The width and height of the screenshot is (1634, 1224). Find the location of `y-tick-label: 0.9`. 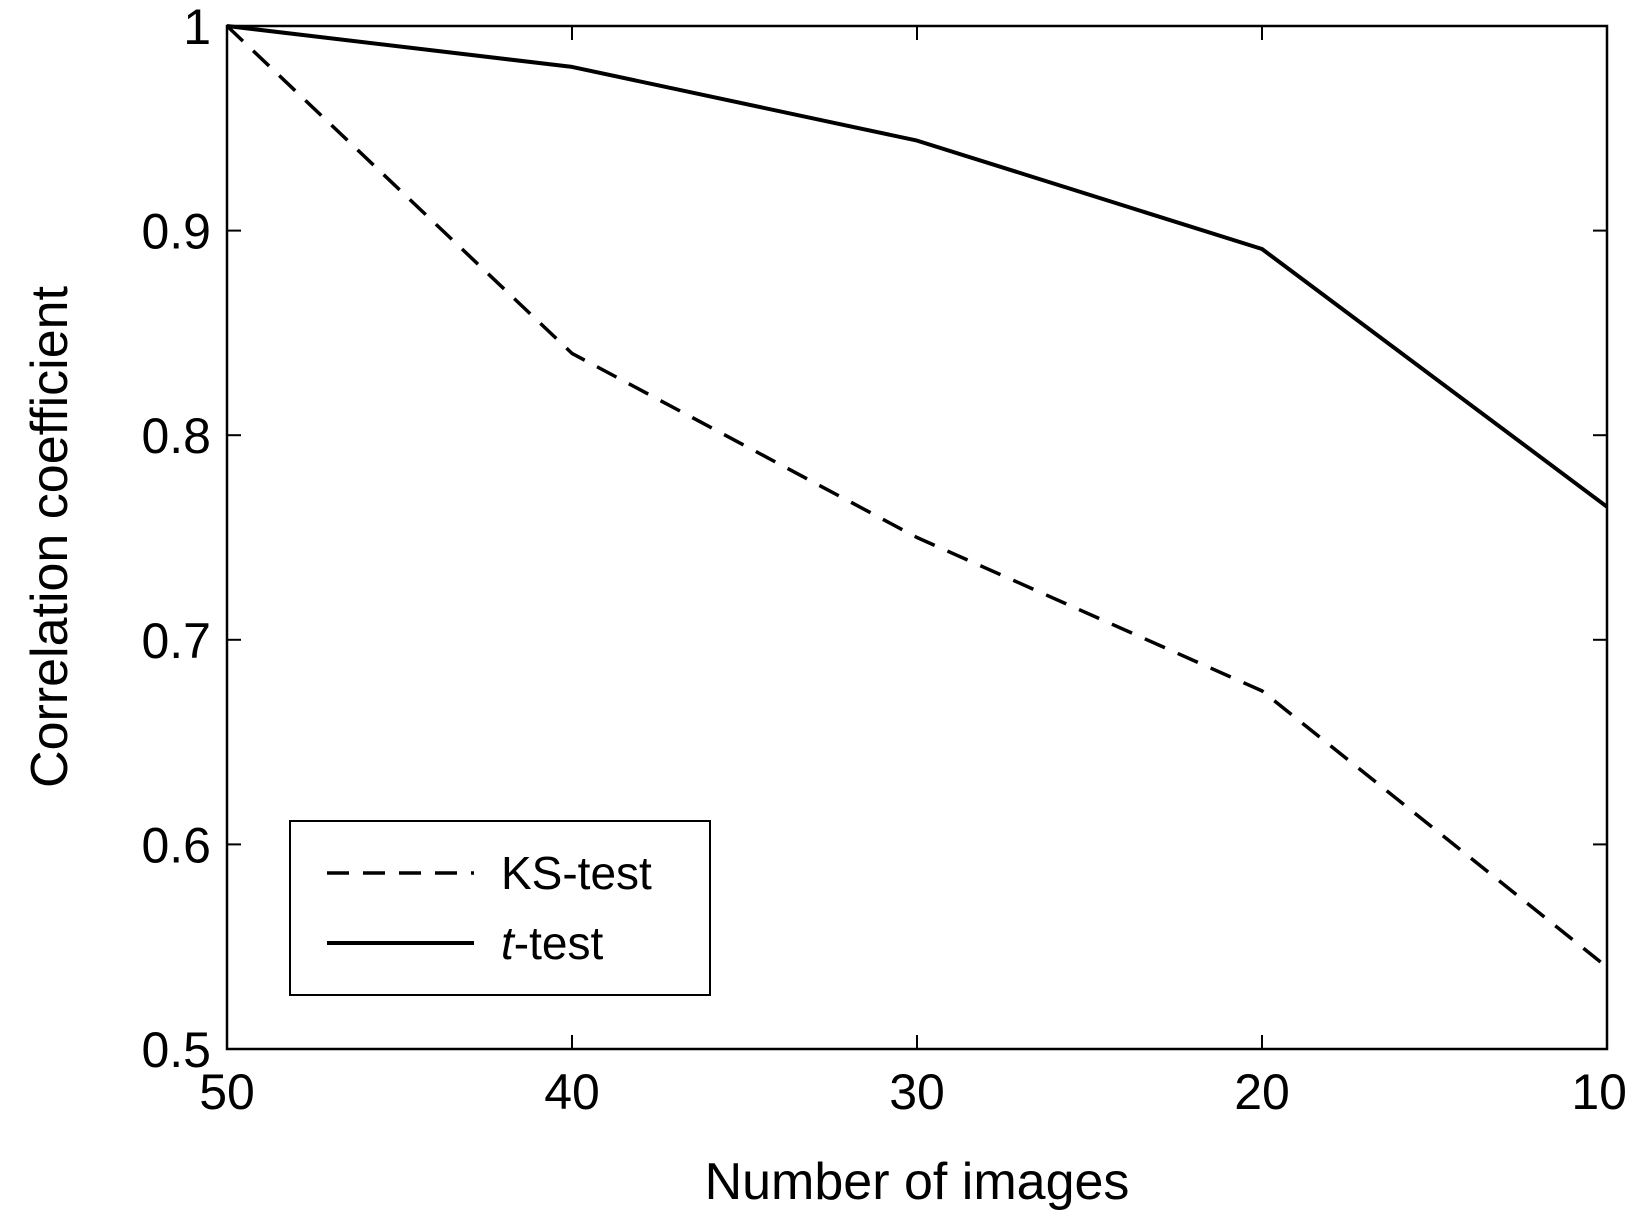

y-tick-label: 0.9 is located at coordinates (176, 232).